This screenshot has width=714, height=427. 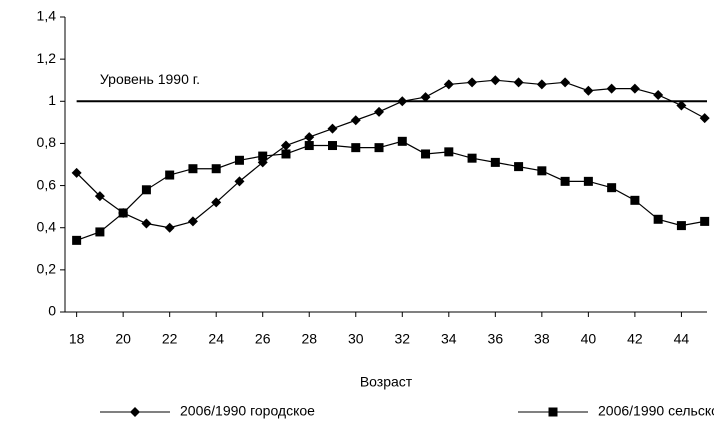 What do you see at coordinates (47, 142) in the screenshot?
I see `y-tick-label: 0,8` at bounding box center [47, 142].